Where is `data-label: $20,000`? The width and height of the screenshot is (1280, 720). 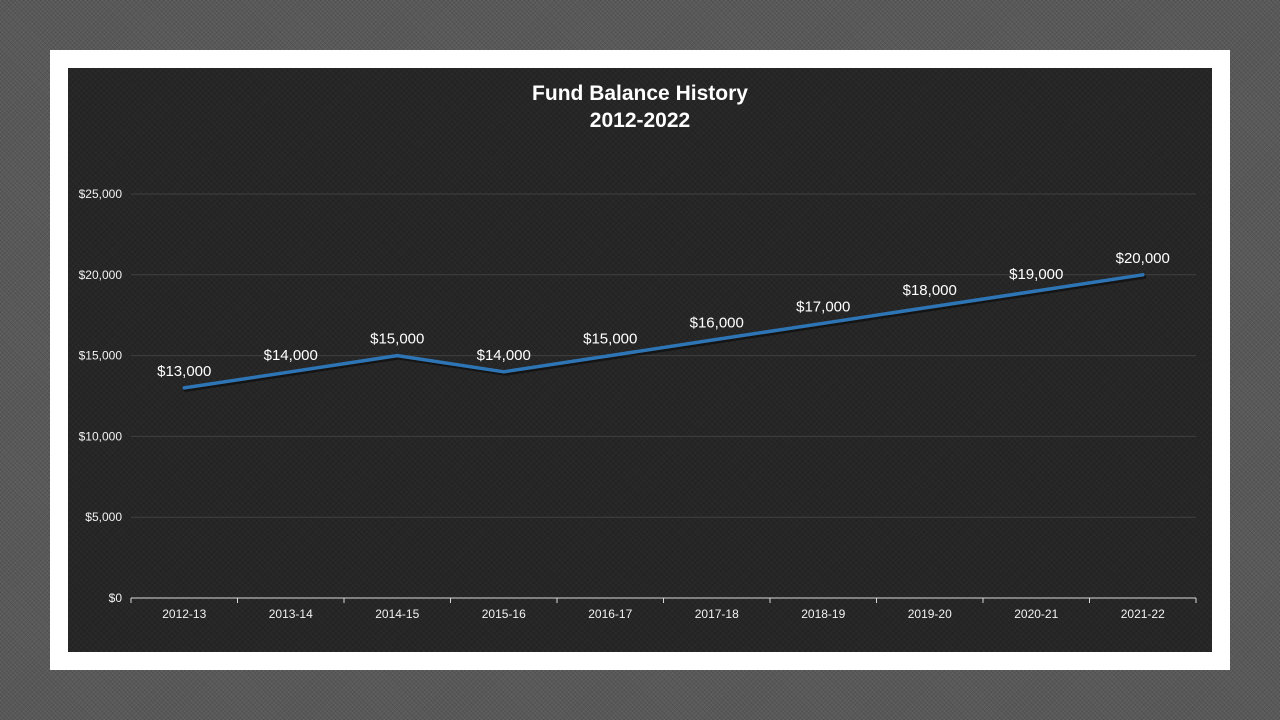
data-label: $20,000 is located at coordinates (1143, 258).